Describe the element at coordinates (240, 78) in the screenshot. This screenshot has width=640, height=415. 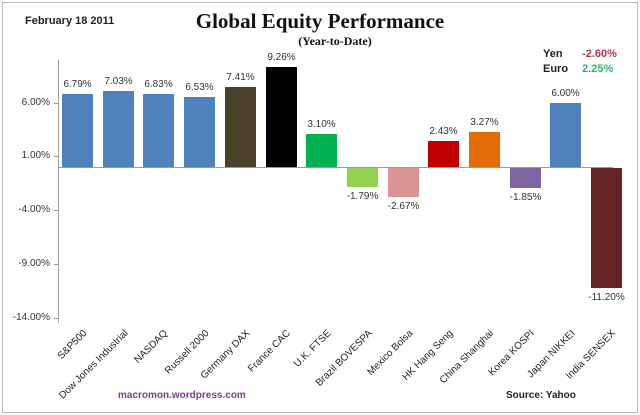
I see `bar-value-label: 7.41%` at that location.